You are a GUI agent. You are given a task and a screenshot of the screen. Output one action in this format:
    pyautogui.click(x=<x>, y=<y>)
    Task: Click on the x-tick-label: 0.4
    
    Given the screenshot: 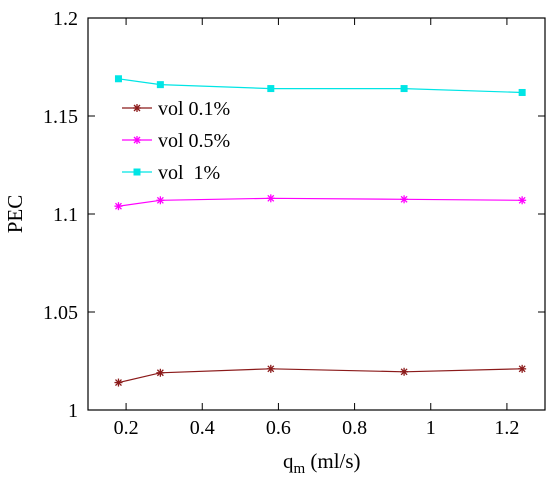 What is the action you would take?
    pyautogui.click(x=202, y=428)
    